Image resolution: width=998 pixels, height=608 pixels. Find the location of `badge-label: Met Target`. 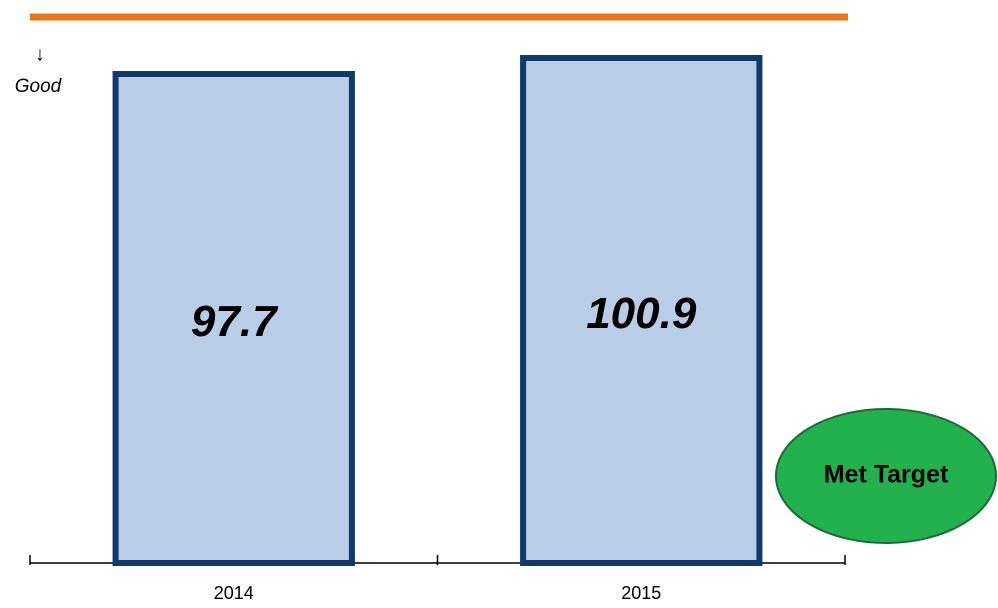

badge-label: Met Target is located at coordinates (886, 475).